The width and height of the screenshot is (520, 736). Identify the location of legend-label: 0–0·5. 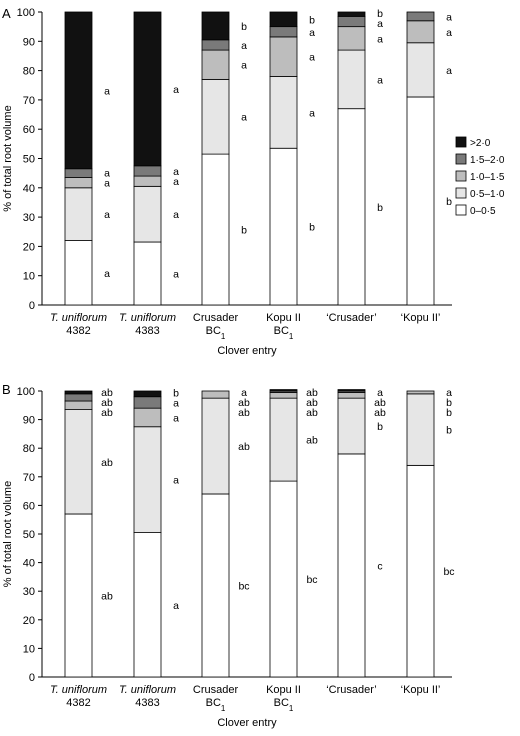
(483, 211).